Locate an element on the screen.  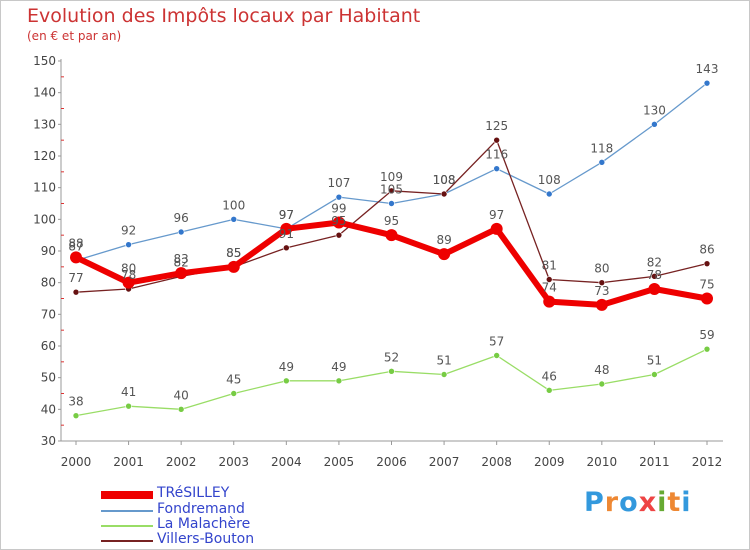
y-tick-label: 150 is located at coordinates (44, 61).